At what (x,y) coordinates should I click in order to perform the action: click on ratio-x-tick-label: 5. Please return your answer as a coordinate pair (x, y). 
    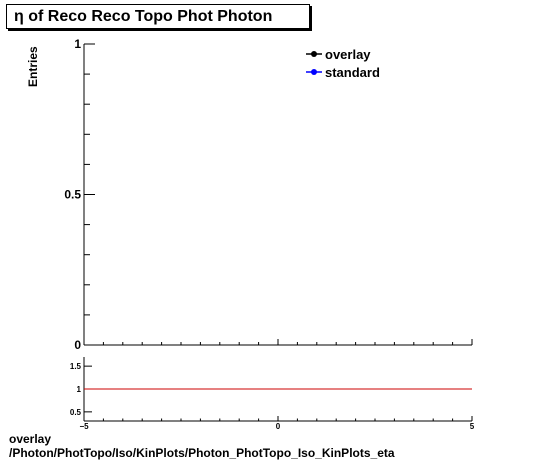
    Looking at the image, I should click on (472, 426).